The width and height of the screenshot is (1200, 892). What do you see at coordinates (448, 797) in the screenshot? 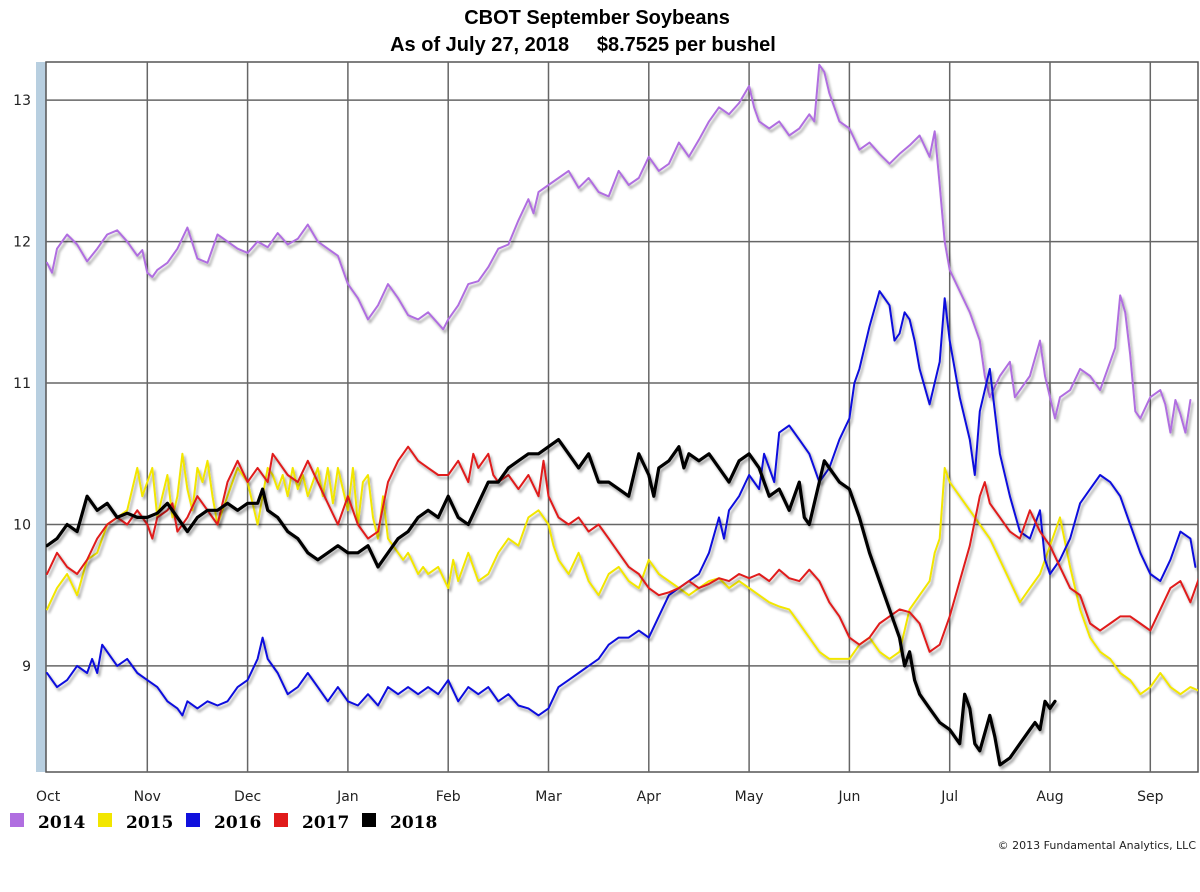
I see `x-tick-label: Feb` at bounding box center [448, 797].